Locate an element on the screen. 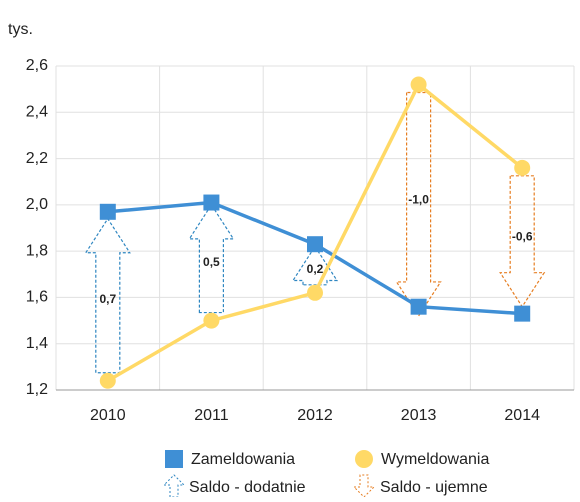 The height and width of the screenshot is (502, 580). legend-label: Zameldowania is located at coordinates (243, 459).